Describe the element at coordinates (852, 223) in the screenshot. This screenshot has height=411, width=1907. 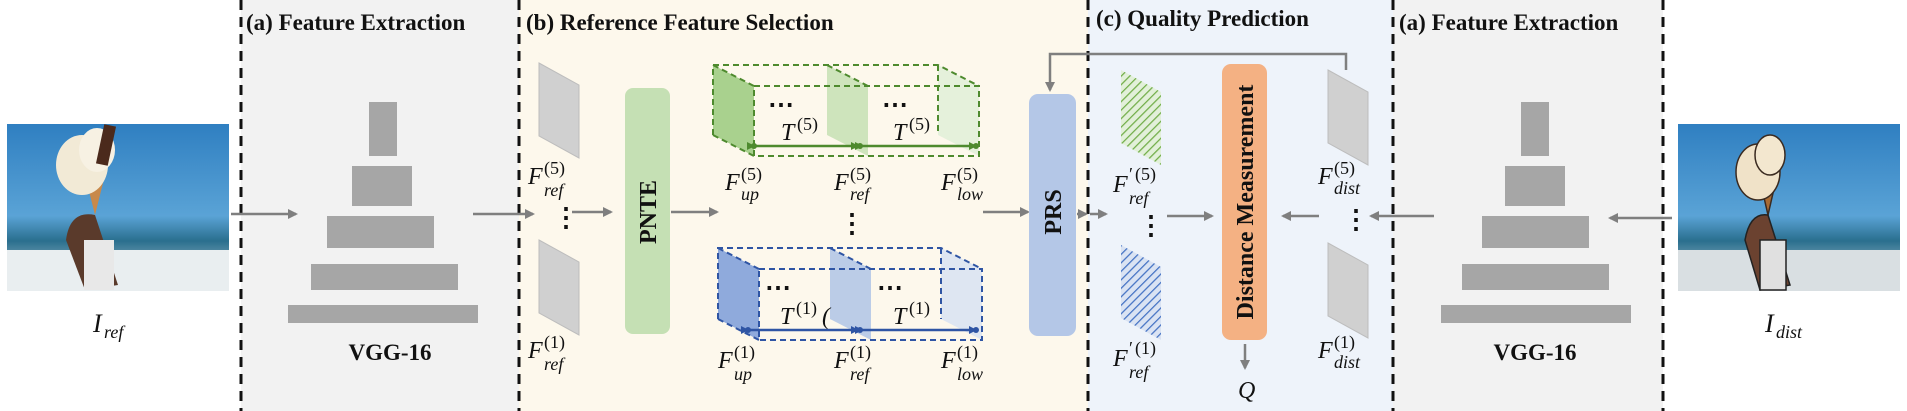
I see `vertical-ellipsis-mid: ⋮` at that location.